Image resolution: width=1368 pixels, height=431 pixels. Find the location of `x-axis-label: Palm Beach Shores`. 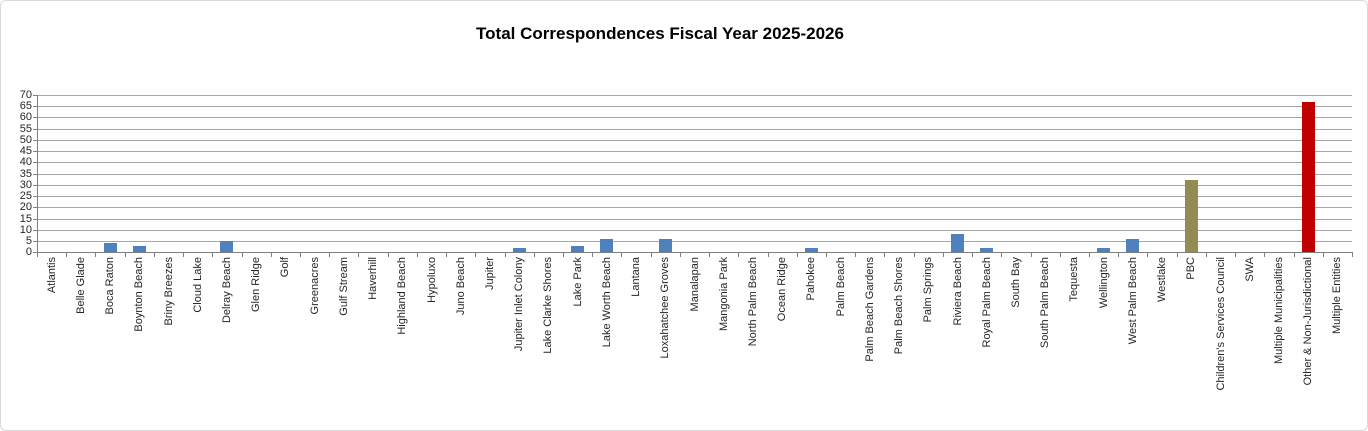

x-axis-label: Palm Beach Shores is located at coordinates (899, 306).